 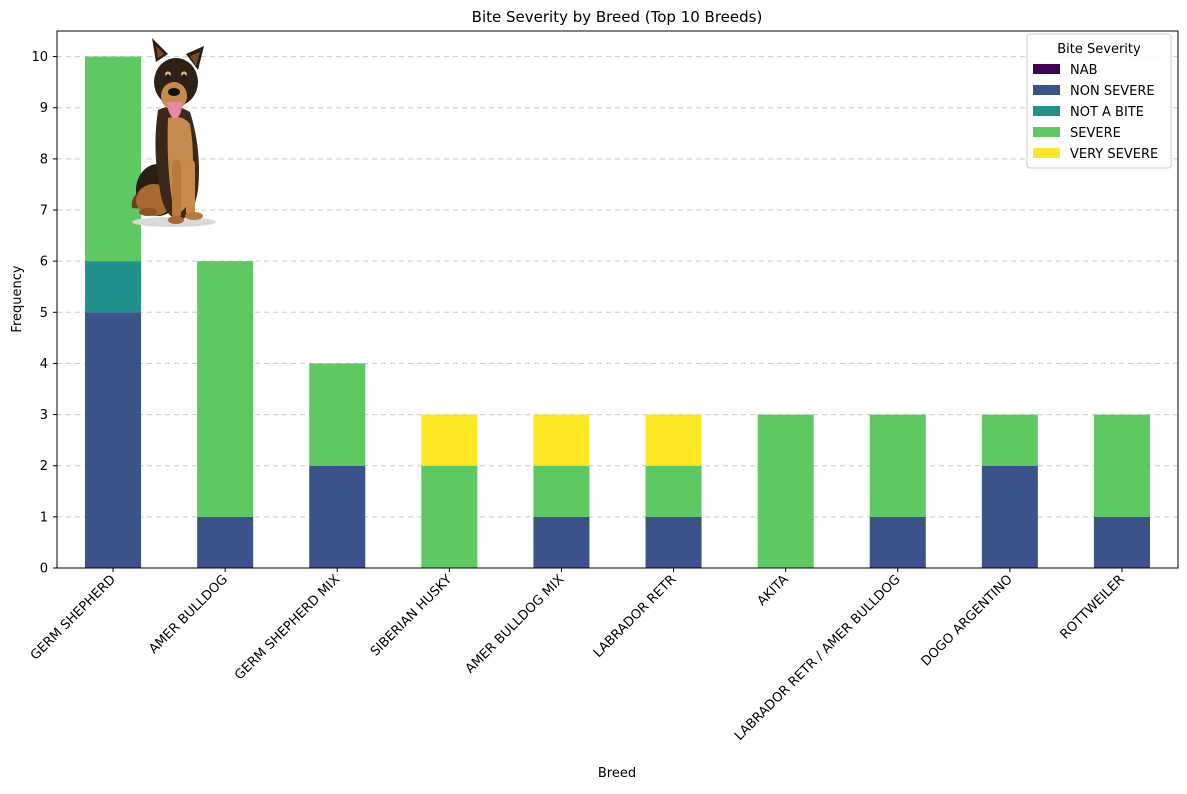 What do you see at coordinates (561, 440) in the screenshot?
I see `bar-amer-bulldog-mix-very-severe` at bounding box center [561, 440].